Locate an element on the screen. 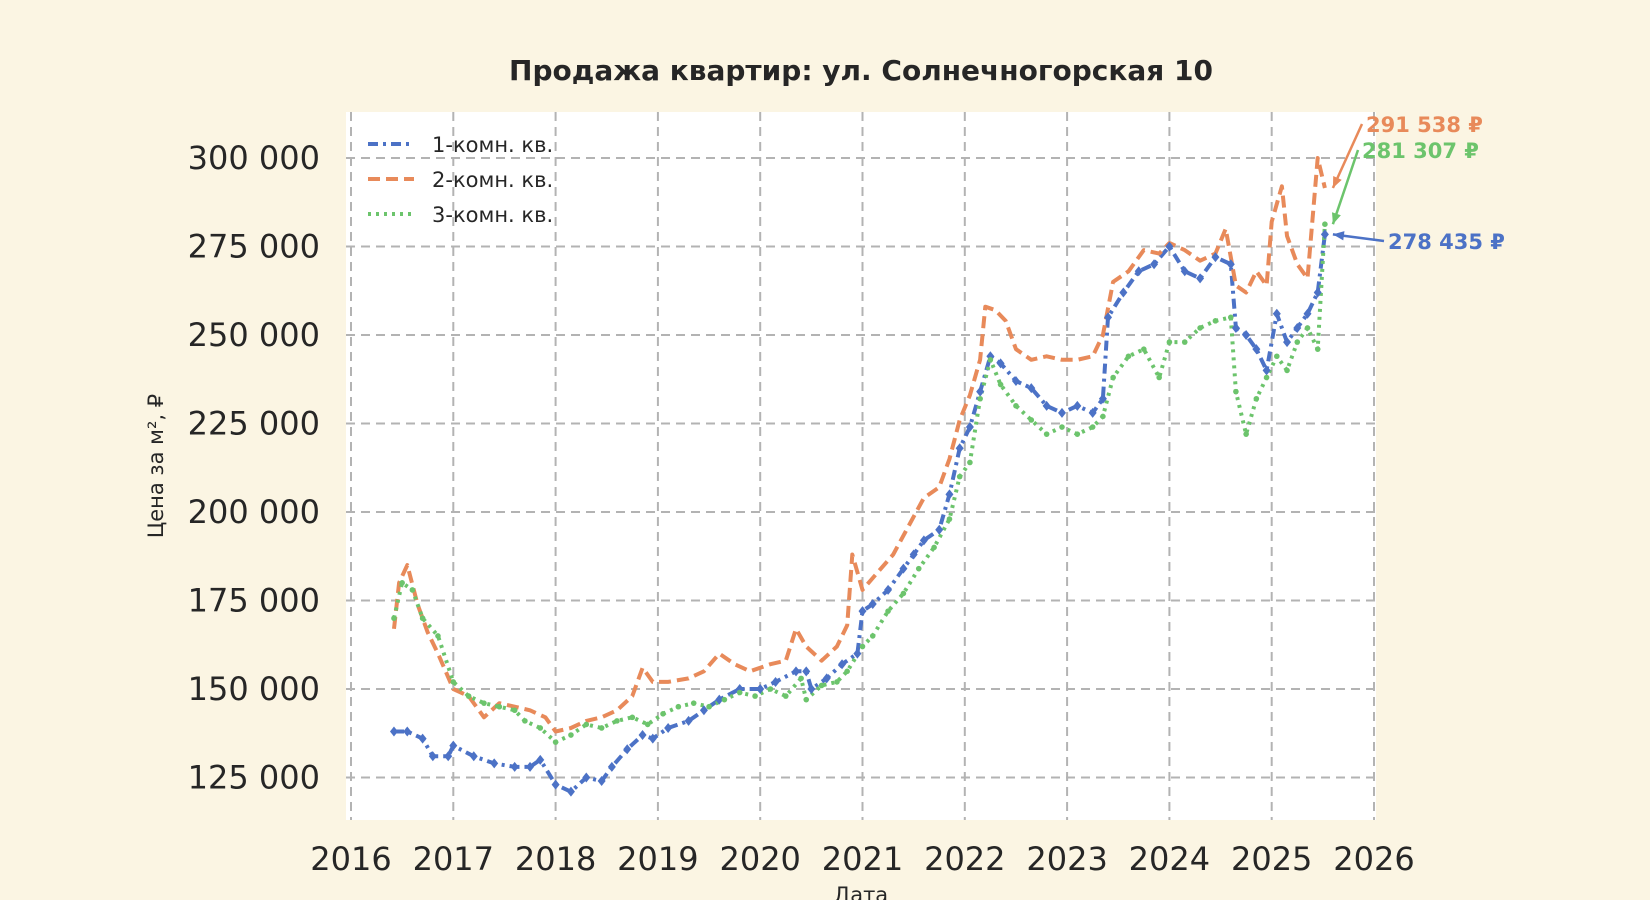 This screenshot has width=1650, height=900. y-tick-label: 125 000 is located at coordinates (254, 778).